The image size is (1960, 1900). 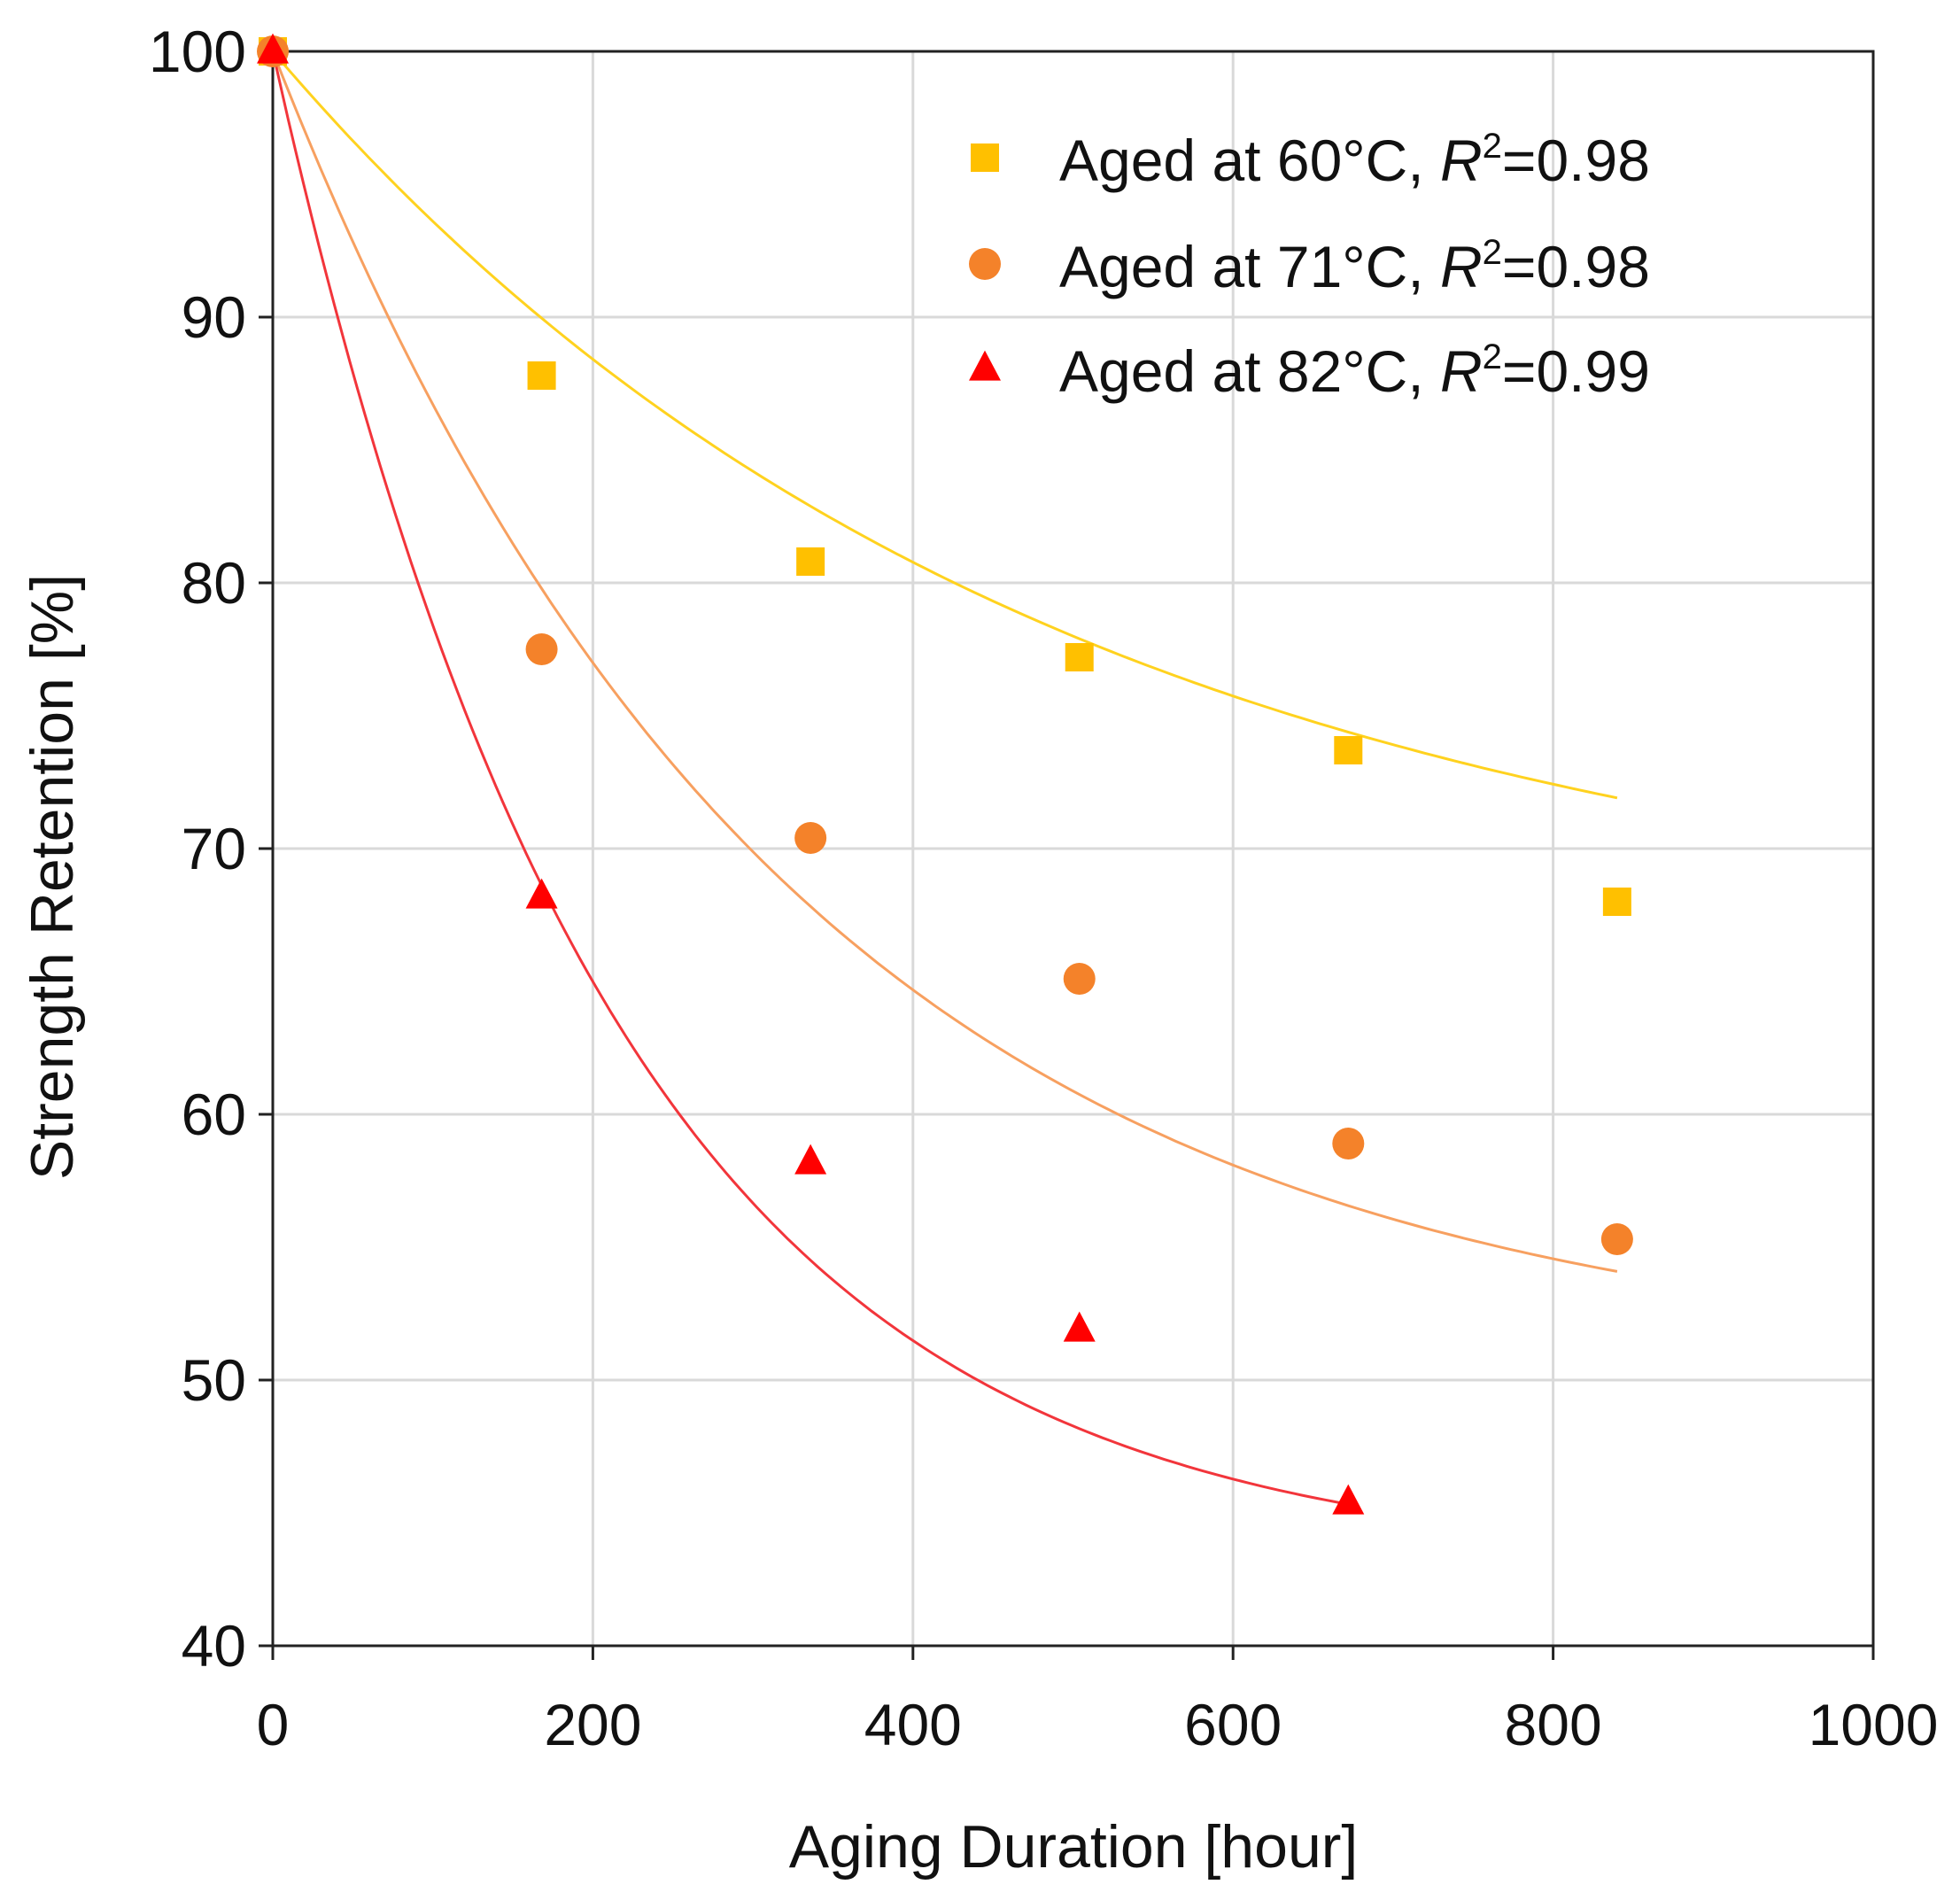 What do you see at coordinates (1874, 1724) in the screenshot?
I see `x-tick-label: 1000` at bounding box center [1874, 1724].